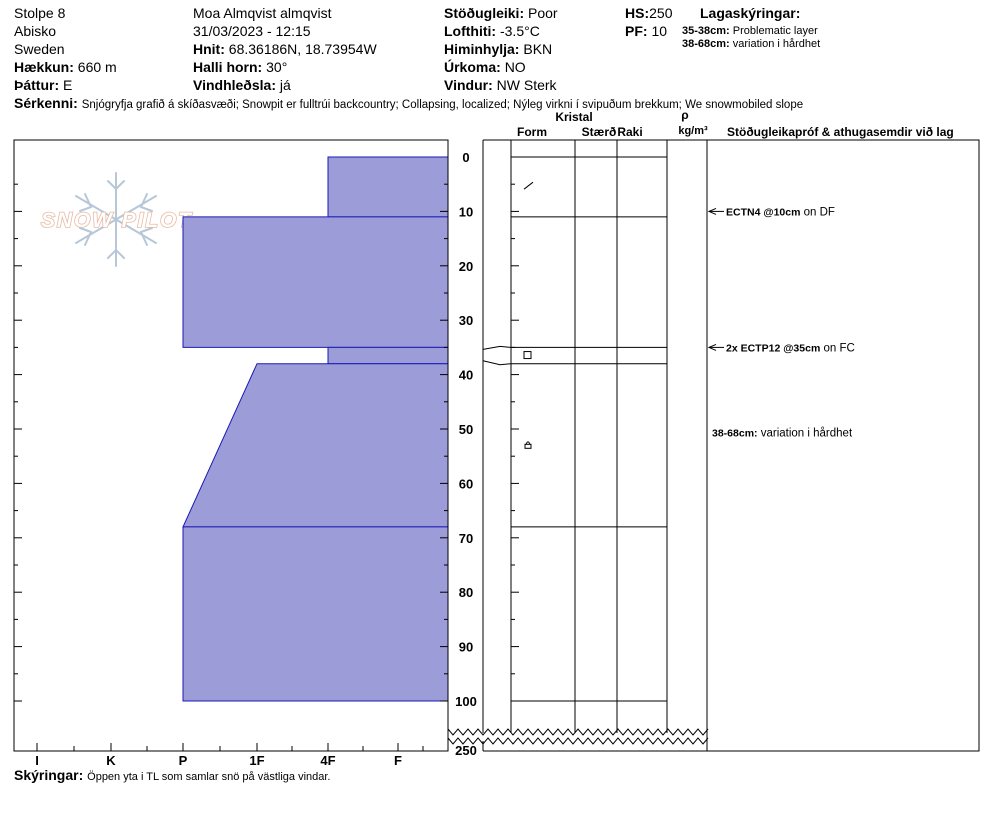 The image size is (994, 840). Describe the element at coordinates (817, 212) in the screenshot. I see `stability-test-layer: on DF` at that location.